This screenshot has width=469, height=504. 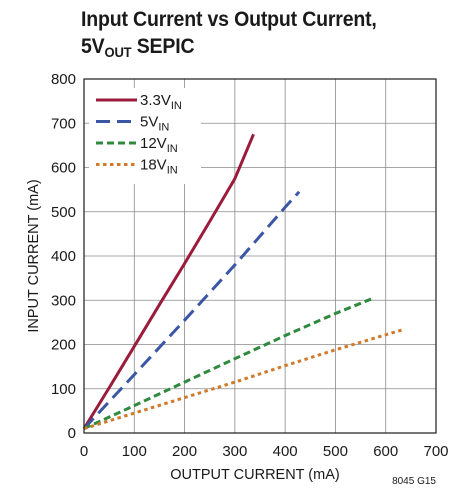 What do you see at coordinates (63, 389) in the screenshot?
I see `y-tick-label: 100` at bounding box center [63, 389].